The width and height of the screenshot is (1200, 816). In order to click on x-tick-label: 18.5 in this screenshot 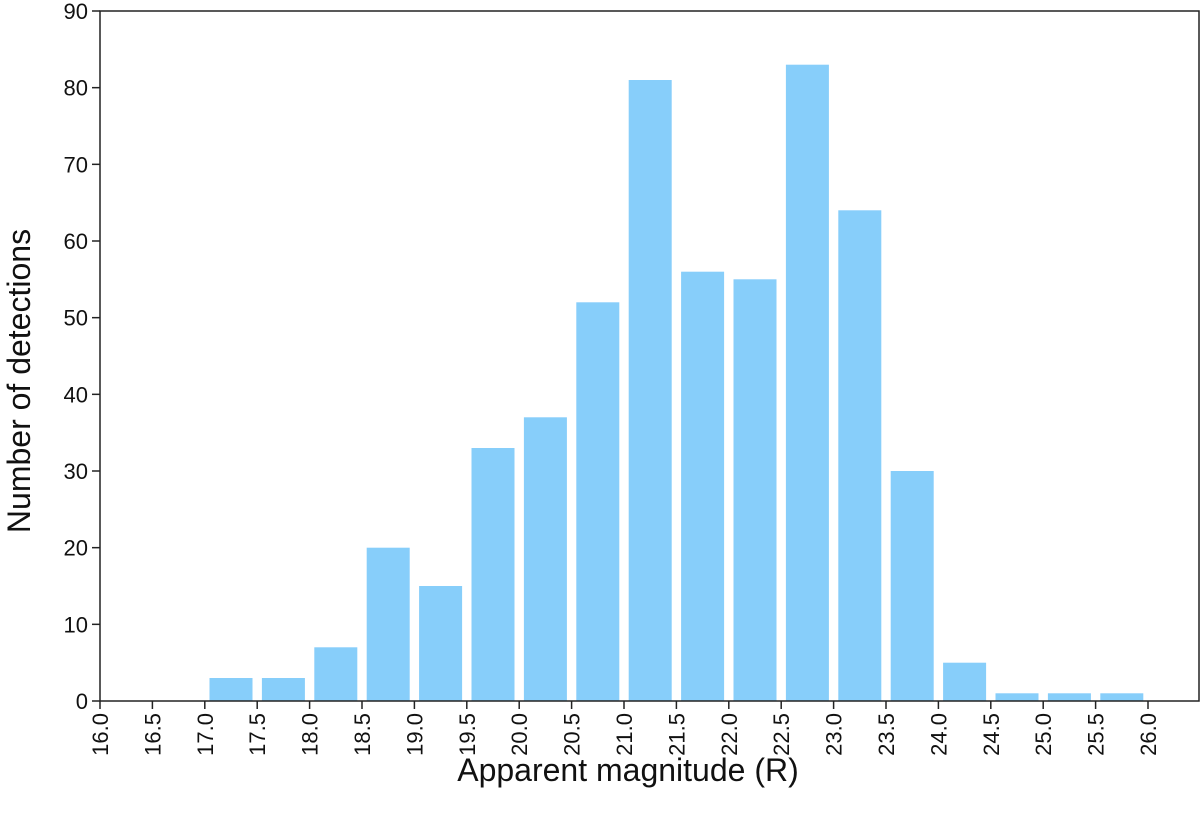, I will do `click(362, 734)`.